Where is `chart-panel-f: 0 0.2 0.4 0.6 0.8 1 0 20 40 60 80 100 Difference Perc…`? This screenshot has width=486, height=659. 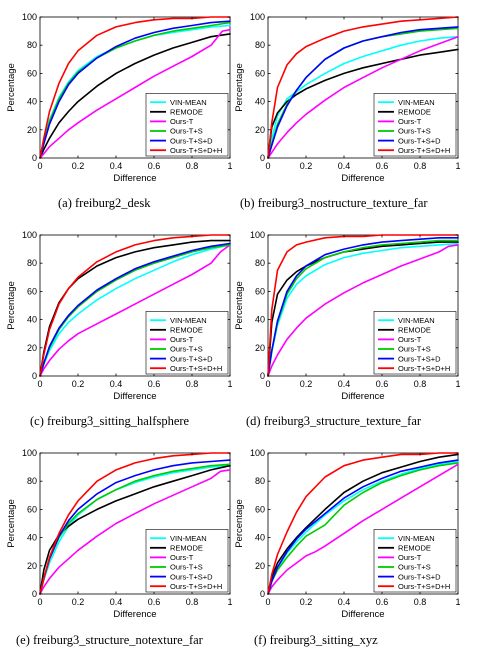
chart-panel-f: 0 0.2 0.4 0.6 0.8 1 0 20 40 60 80 100 Difference Perc… is located at coordinates (344, 534).